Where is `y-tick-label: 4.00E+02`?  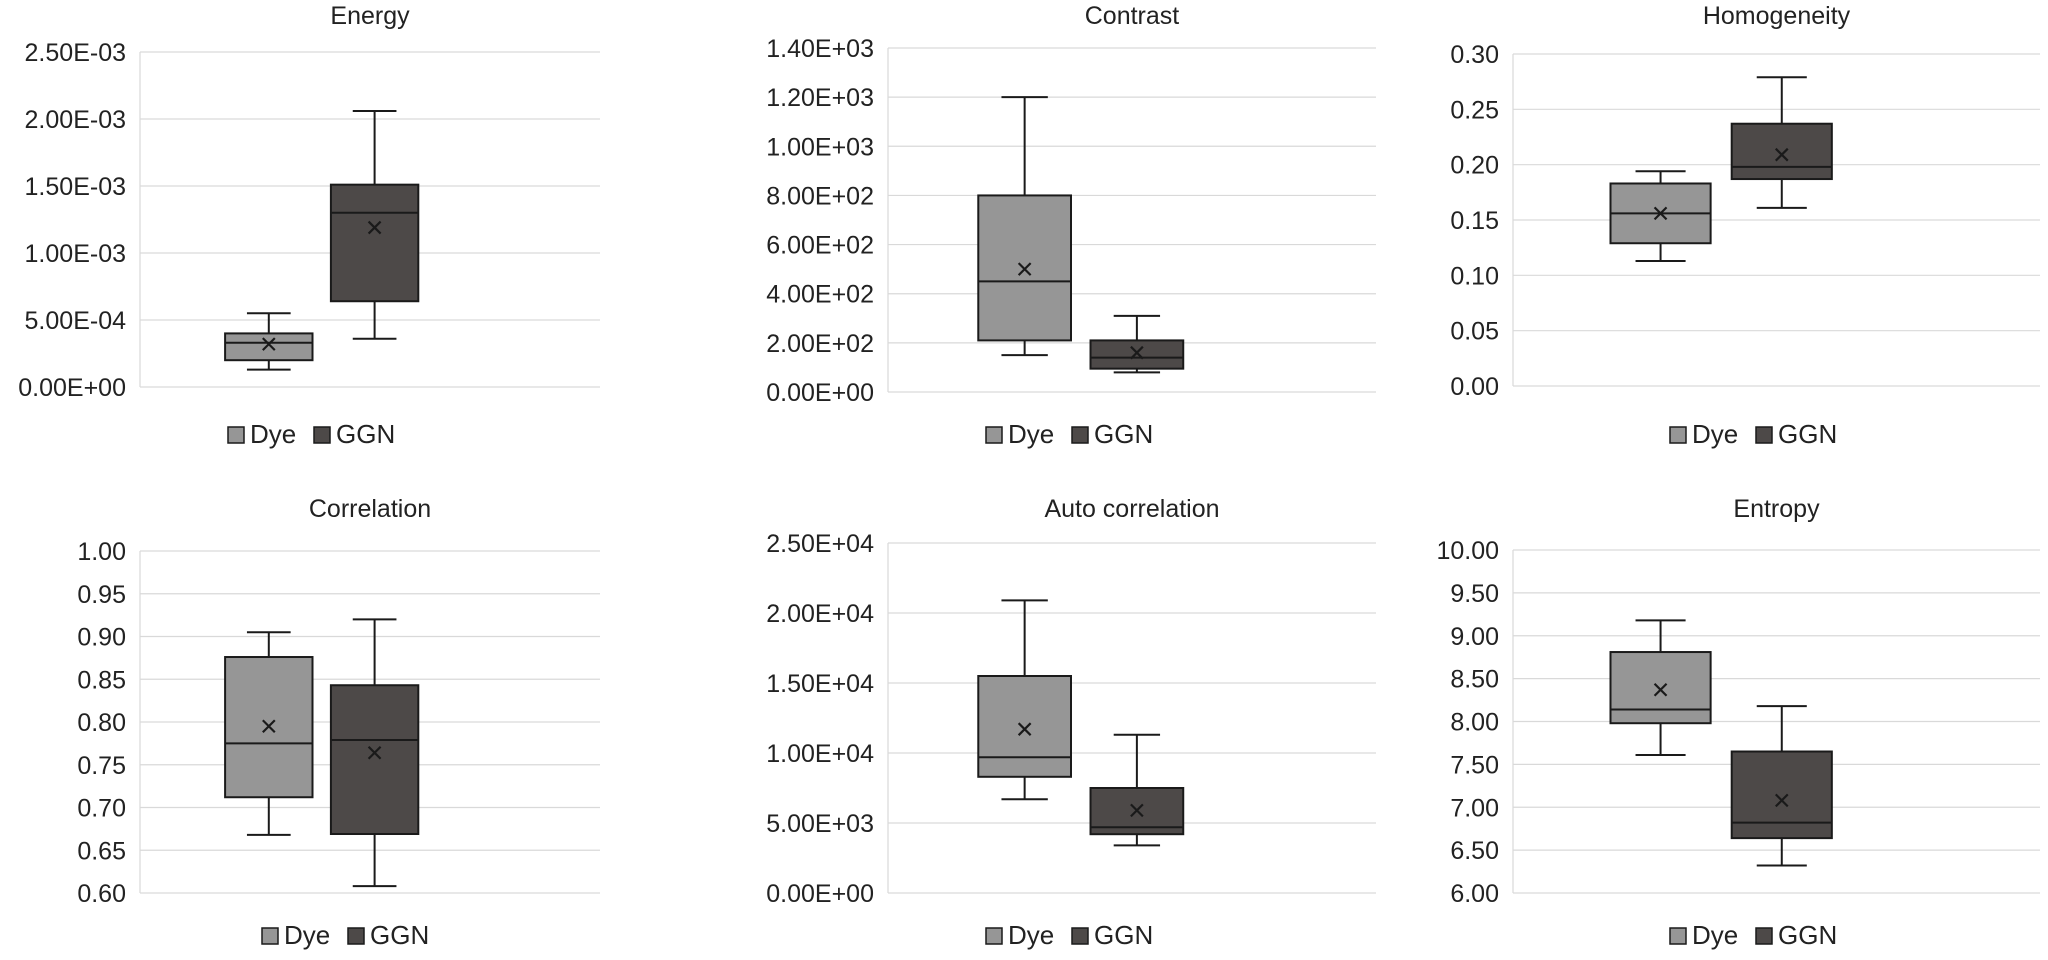 y-tick-label: 4.00E+02 is located at coordinates (820, 295).